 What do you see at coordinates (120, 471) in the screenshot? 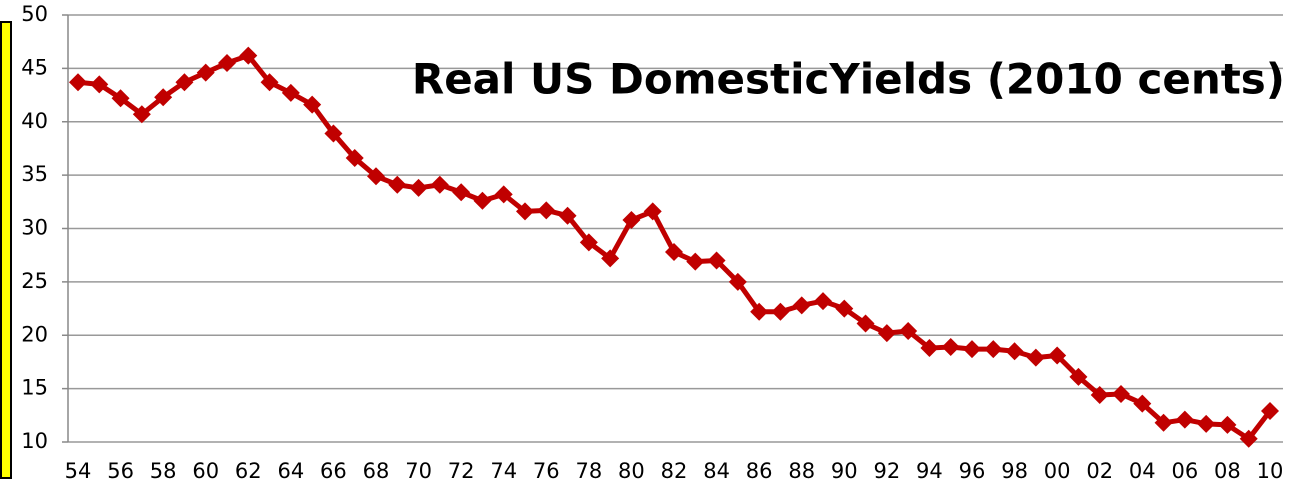
I see `x-tick-label: 56` at bounding box center [120, 471].